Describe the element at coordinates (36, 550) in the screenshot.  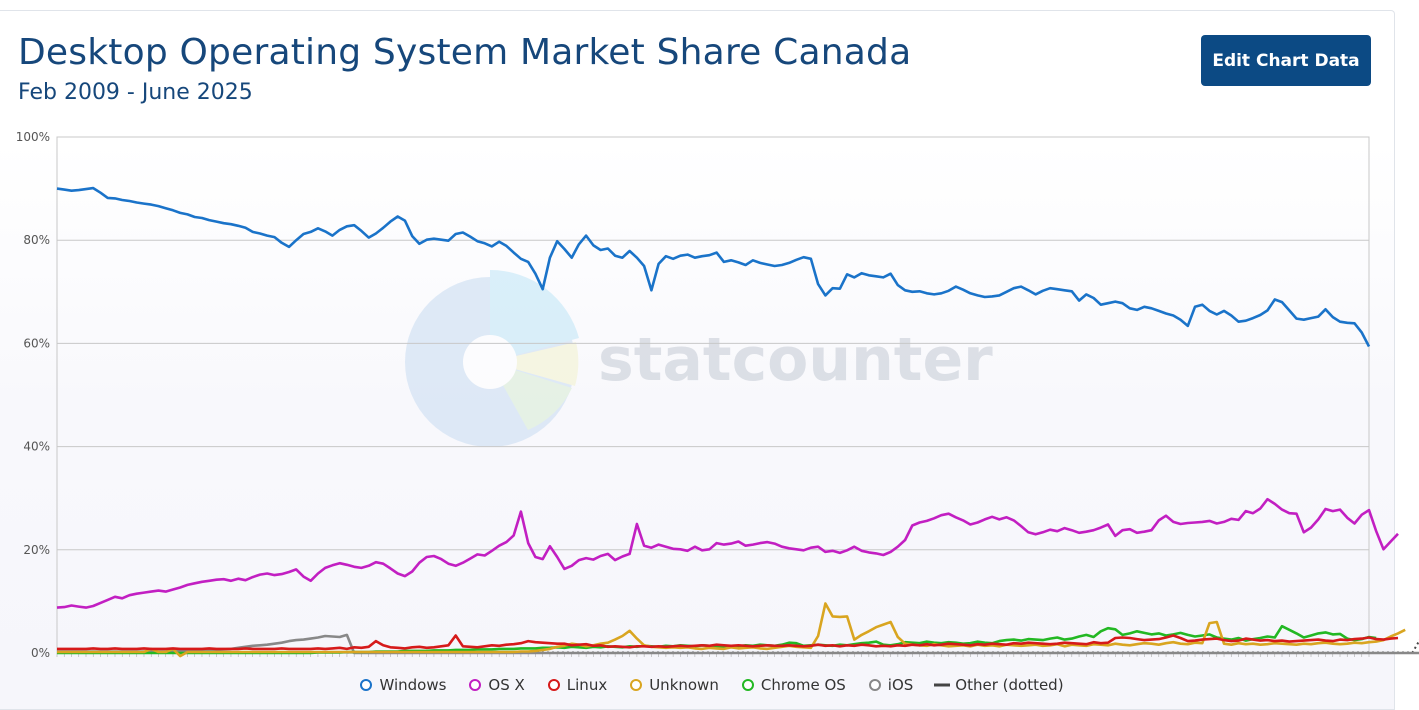
I see `y-tick-label: 20%` at that location.